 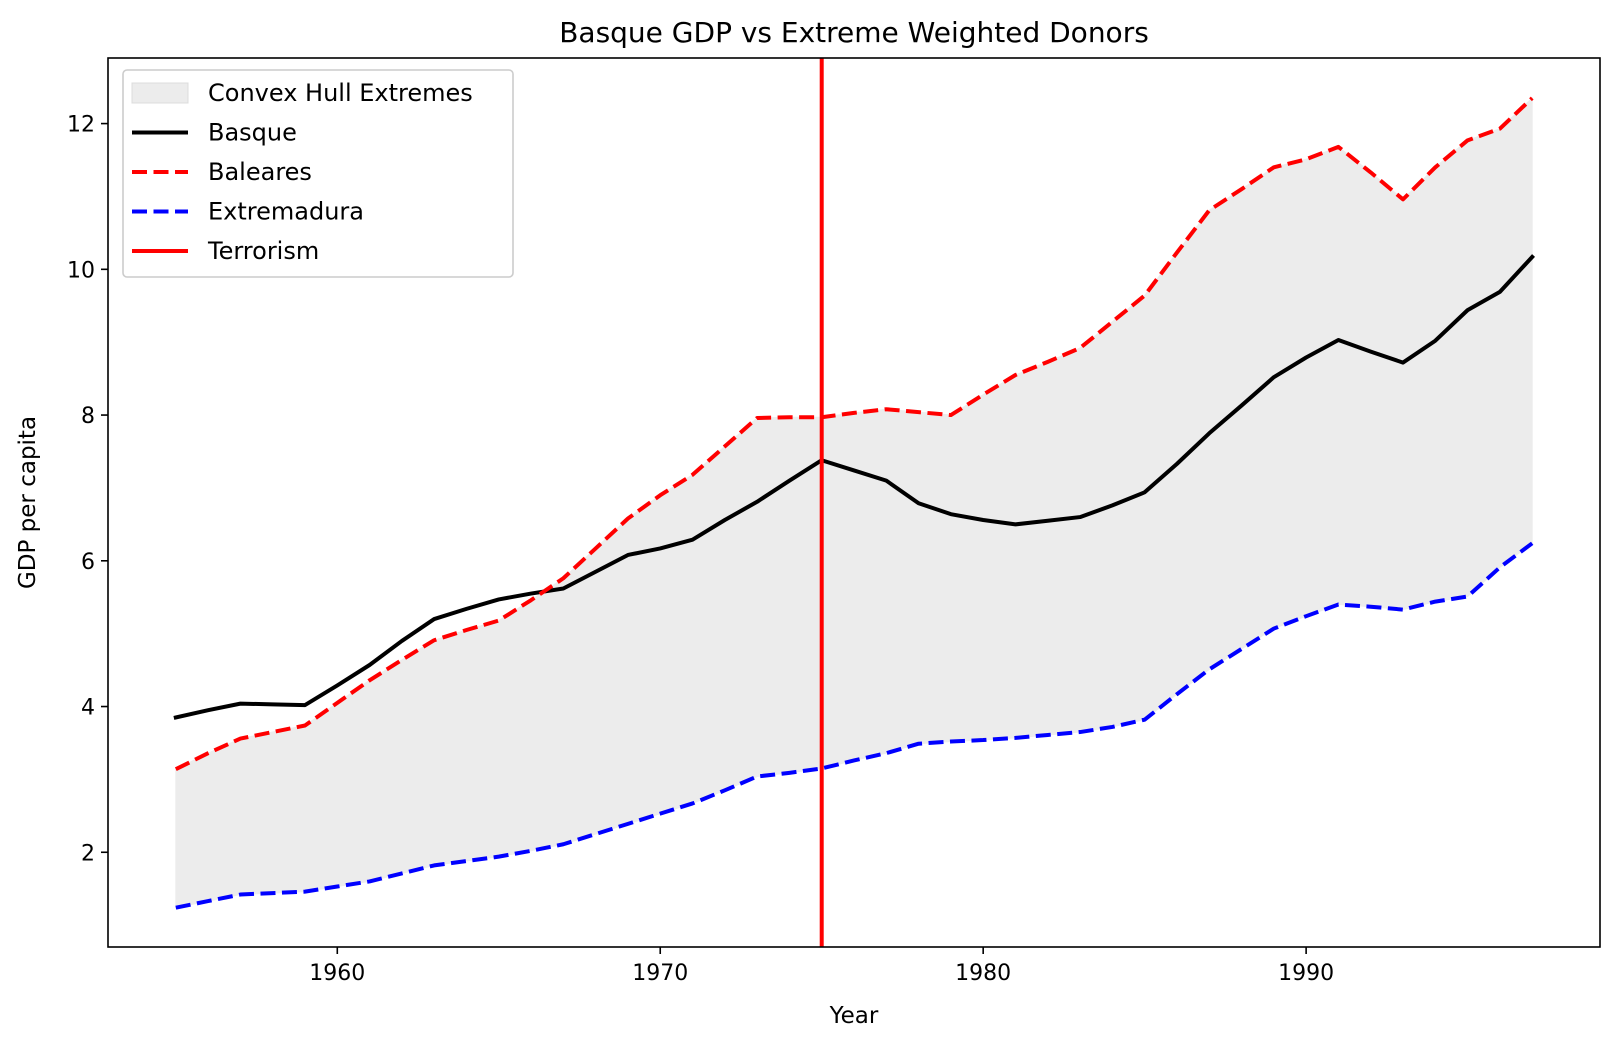 What do you see at coordinates (286, 212) in the screenshot?
I see `legend-label-extremadura: Extremadura` at bounding box center [286, 212].